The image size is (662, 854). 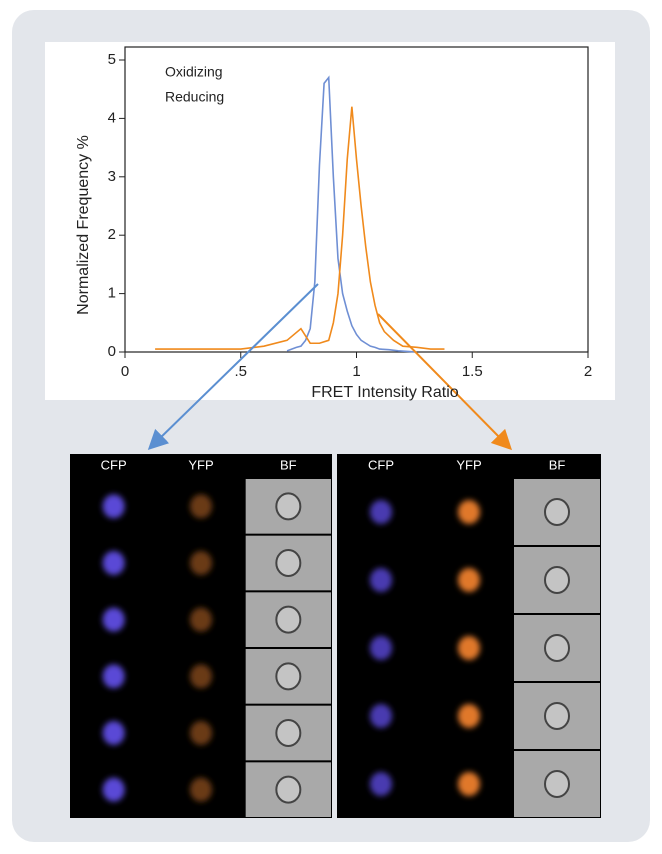 I want to click on y-tick-label: 1, so click(x=112, y=293).